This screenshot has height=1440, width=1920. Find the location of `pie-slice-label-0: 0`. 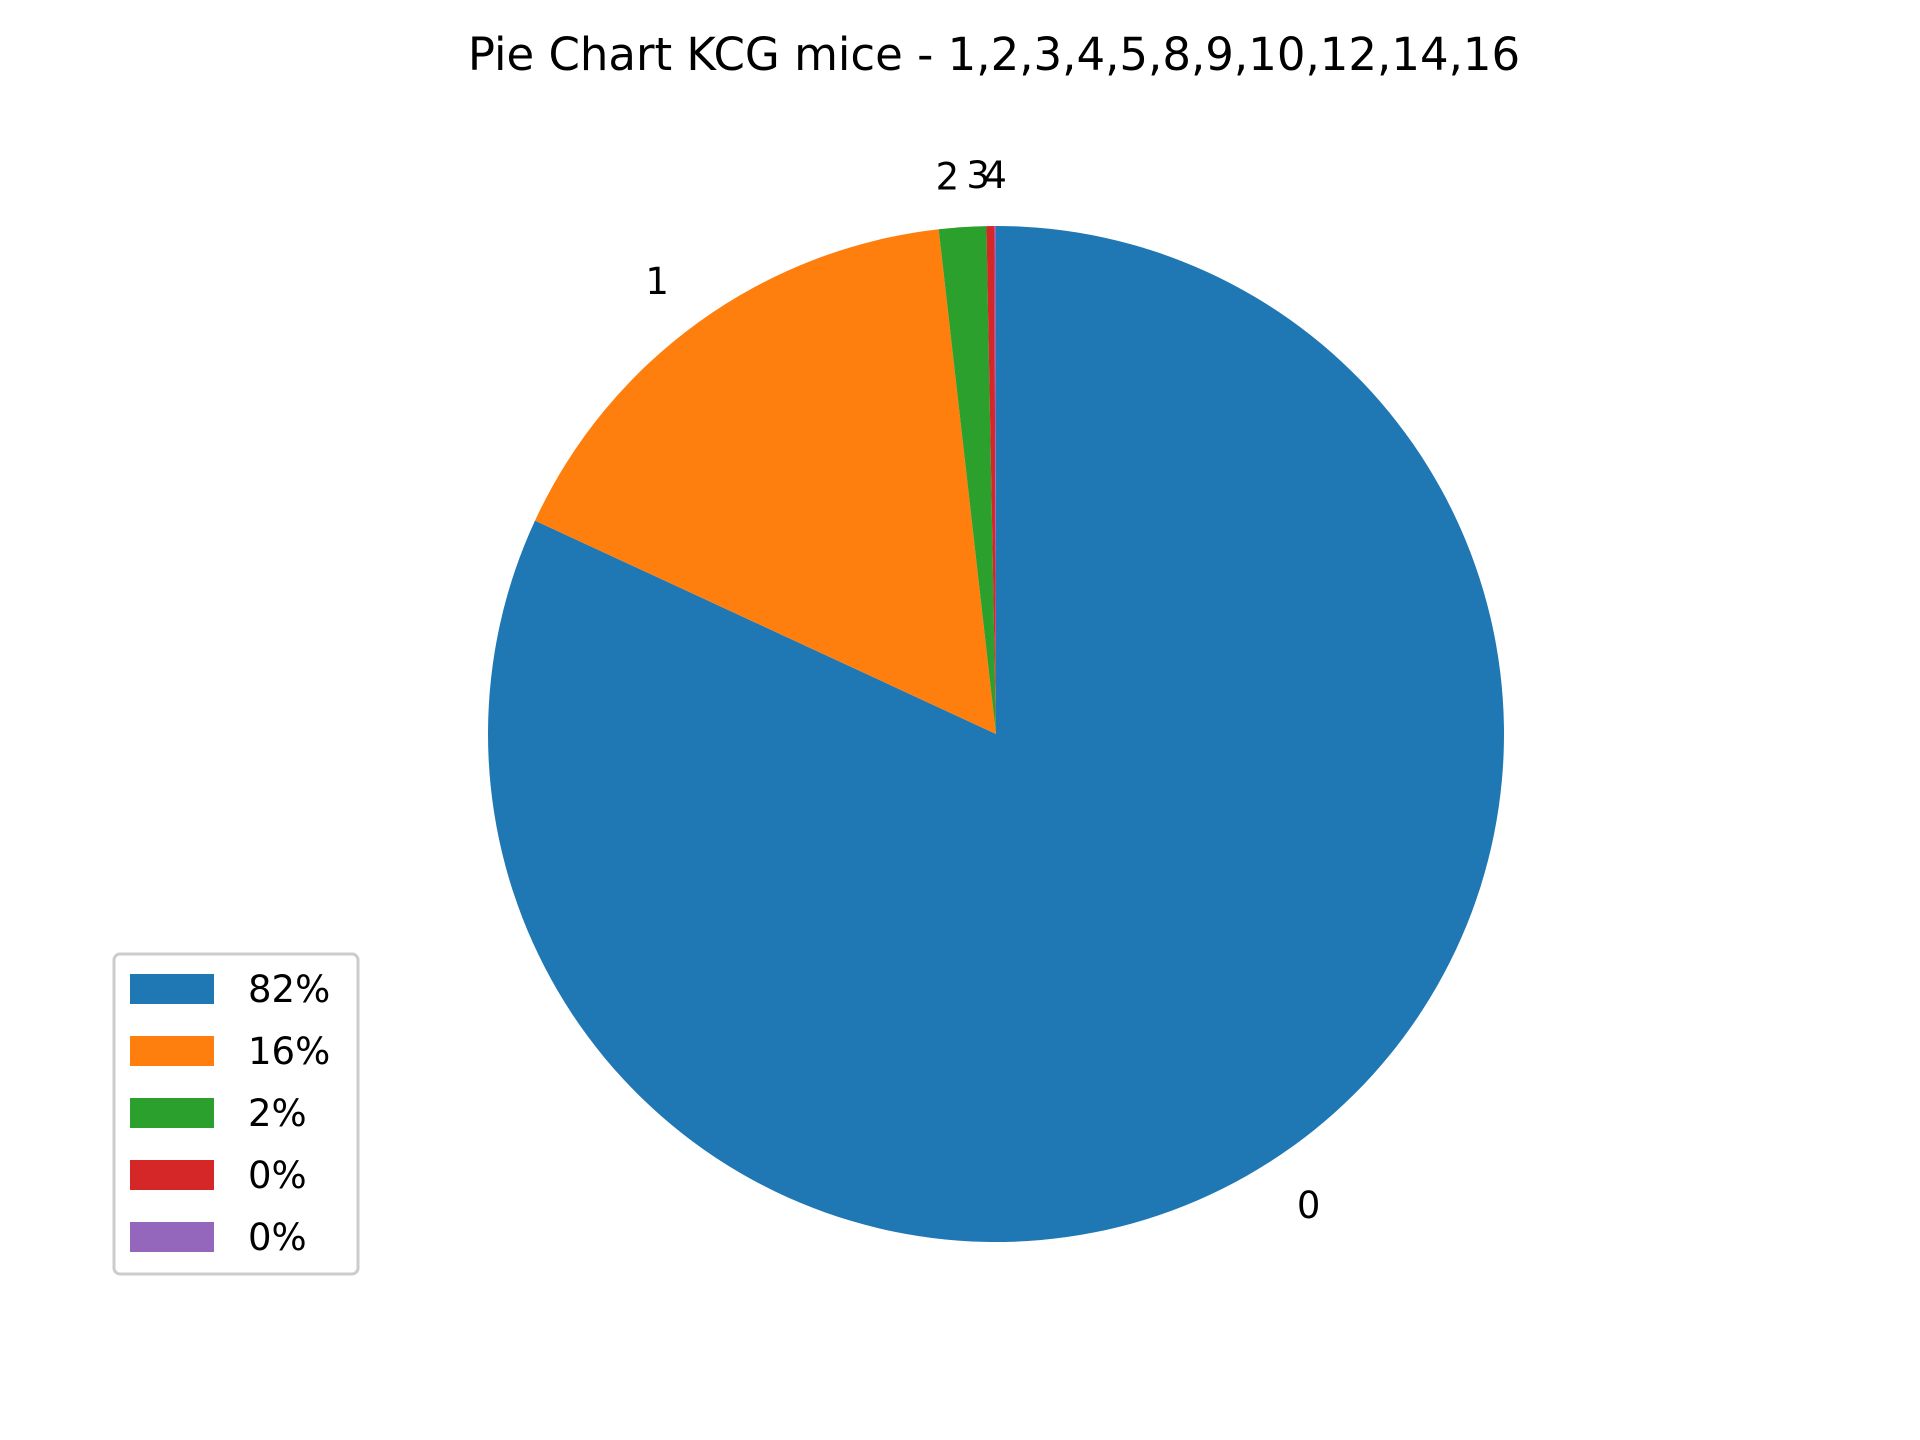

pie-slice-label-0: 0 is located at coordinates (1309, 1205).